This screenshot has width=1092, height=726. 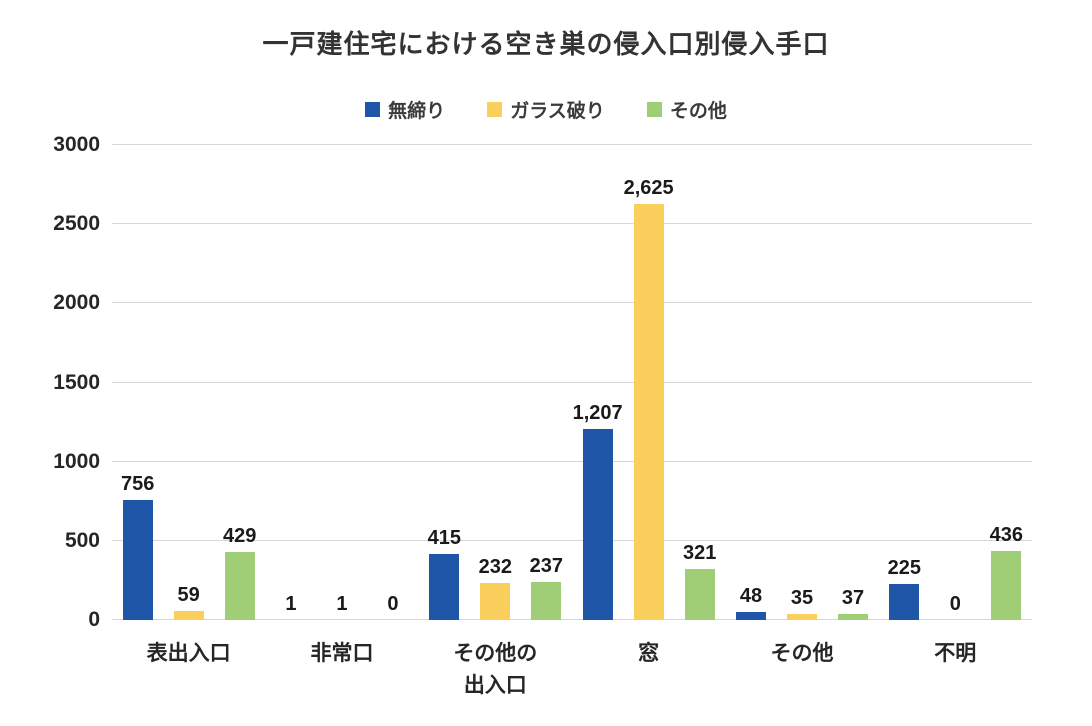 I want to click on legend-label: 無締り, so click(x=417, y=111).